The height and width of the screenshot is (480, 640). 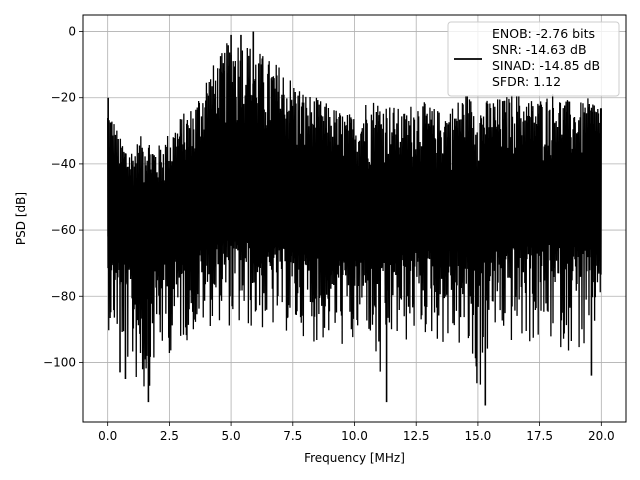 I want to click on x-tick-label: 12.5, so click(x=416, y=436).